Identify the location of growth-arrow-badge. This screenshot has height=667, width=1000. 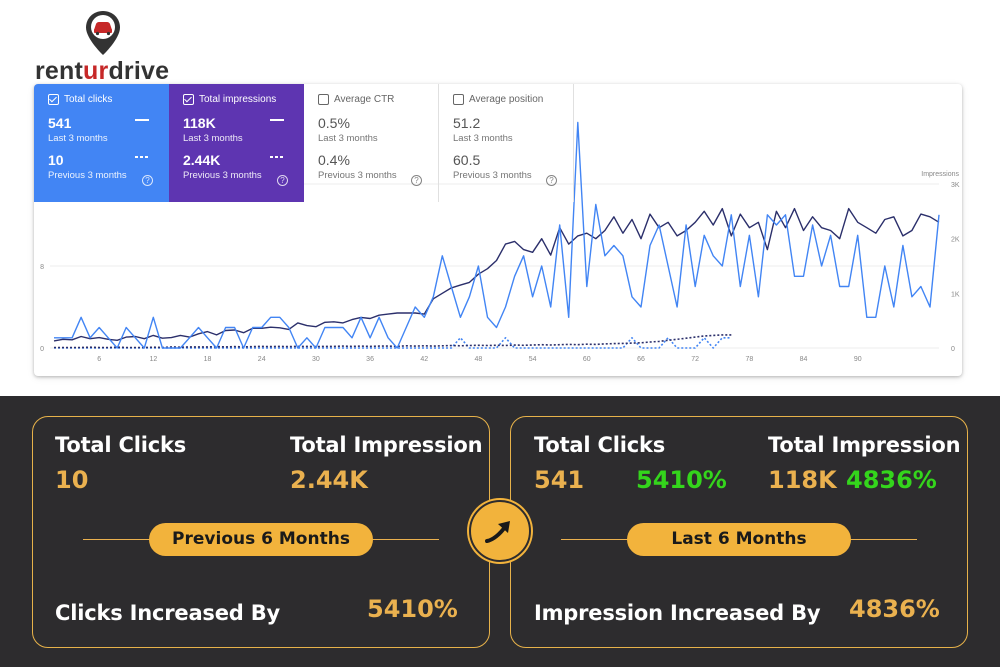
(500, 531).